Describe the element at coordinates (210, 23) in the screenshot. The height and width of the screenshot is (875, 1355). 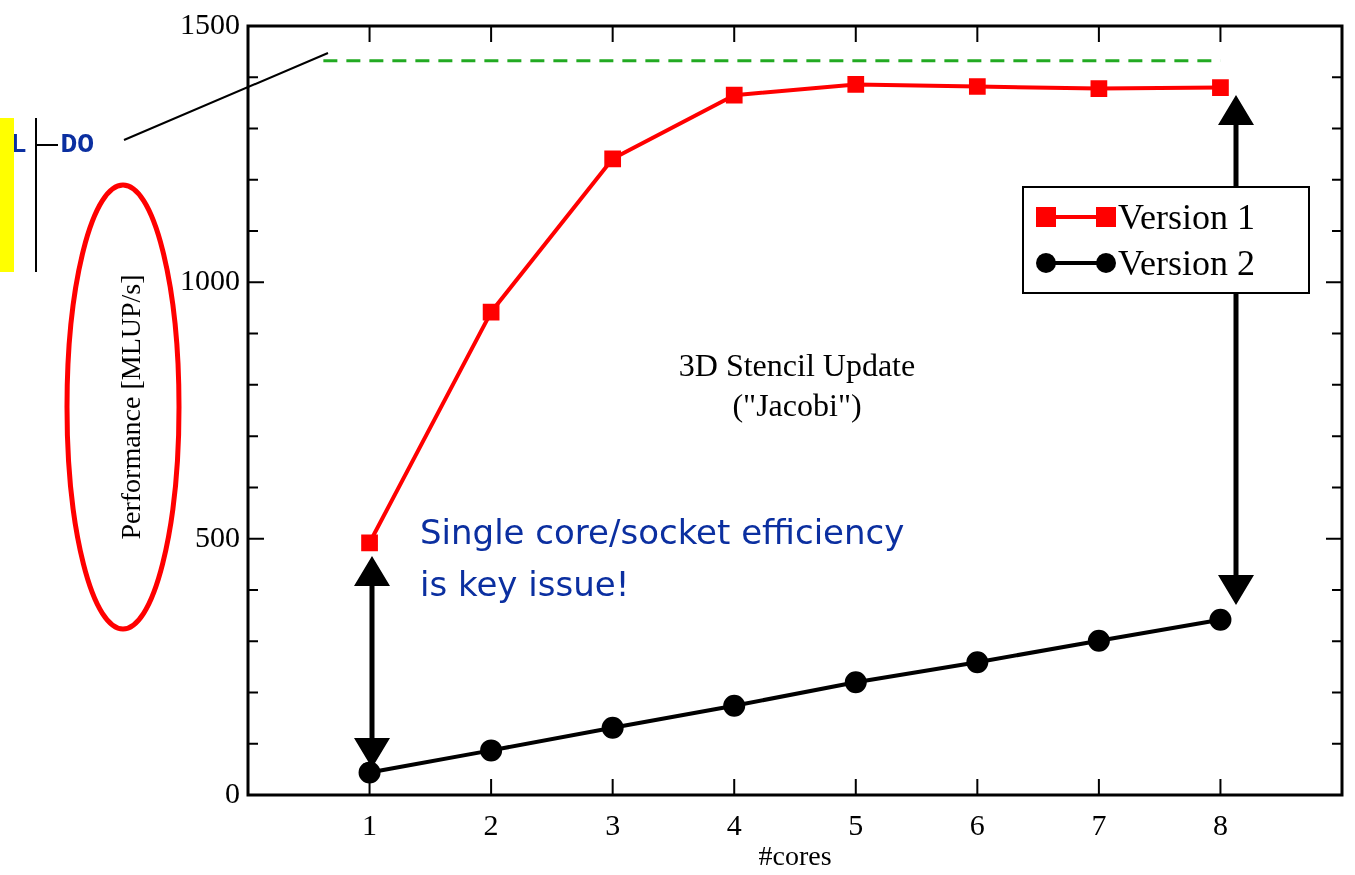
I see `y-tick-label: 1500` at that location.